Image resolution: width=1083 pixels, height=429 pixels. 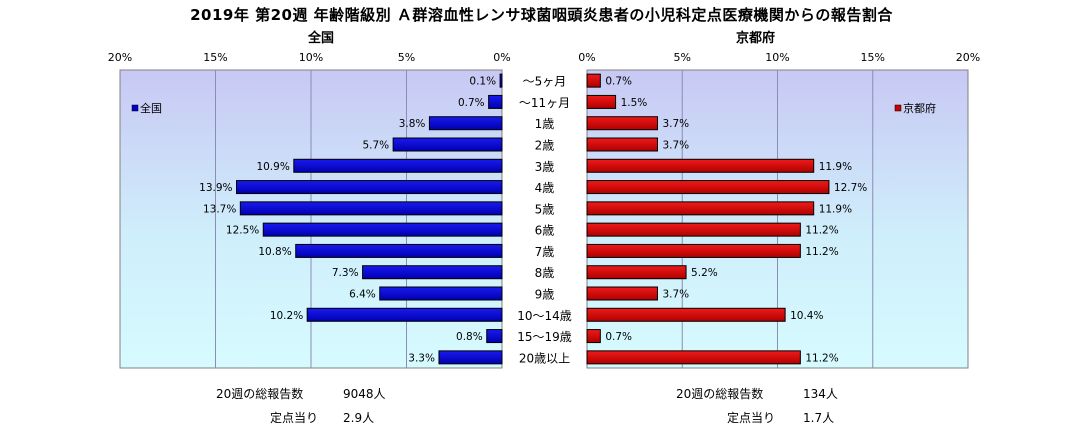 What do you see at coordinates (968, 57) in the screenshot?
I see `right-tick-label: 20%` at bounding box center [968, 57].